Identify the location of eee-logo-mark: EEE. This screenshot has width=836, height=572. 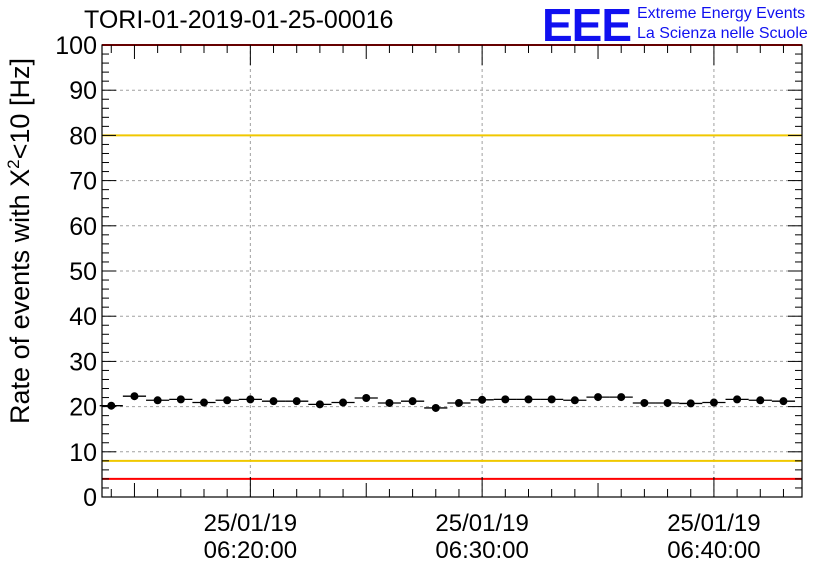
(587, 25).